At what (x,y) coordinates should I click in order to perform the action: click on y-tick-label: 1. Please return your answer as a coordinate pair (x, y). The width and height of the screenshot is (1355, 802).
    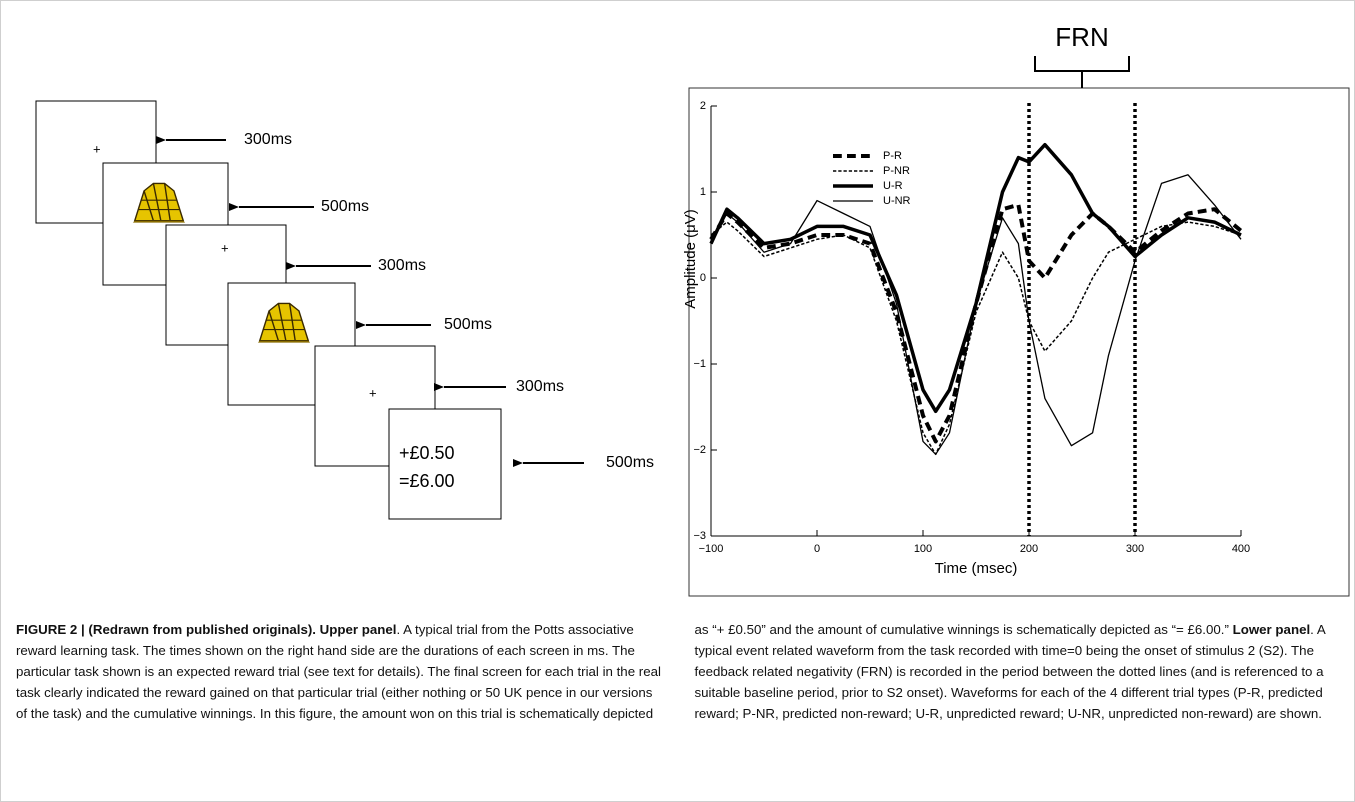
    Looking at the image, I should click on (703, 192).